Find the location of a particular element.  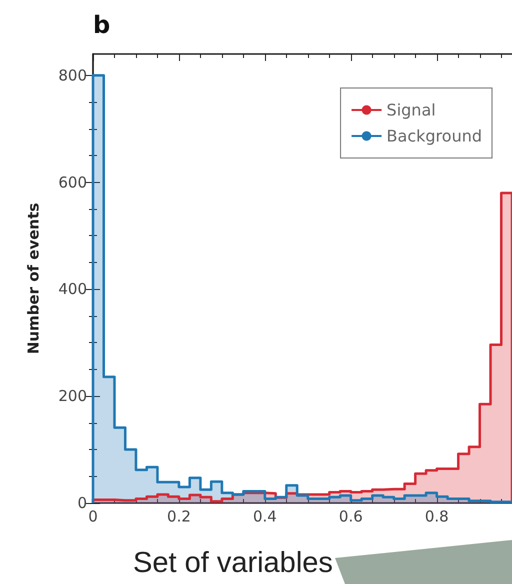

y-tick-label: 400 is located at coordinates (72, 289).